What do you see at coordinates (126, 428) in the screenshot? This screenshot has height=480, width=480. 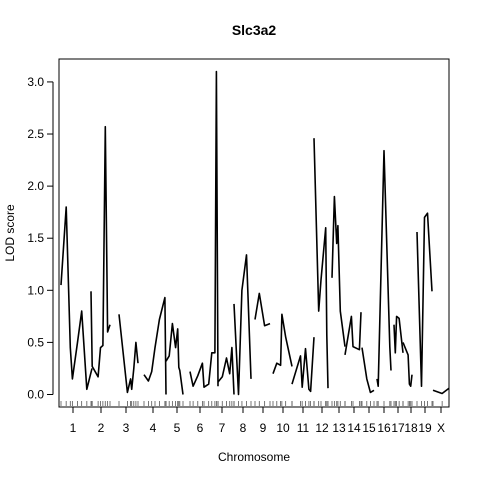 I see `x-tick-label: 3` at bounding box center [126, 428].